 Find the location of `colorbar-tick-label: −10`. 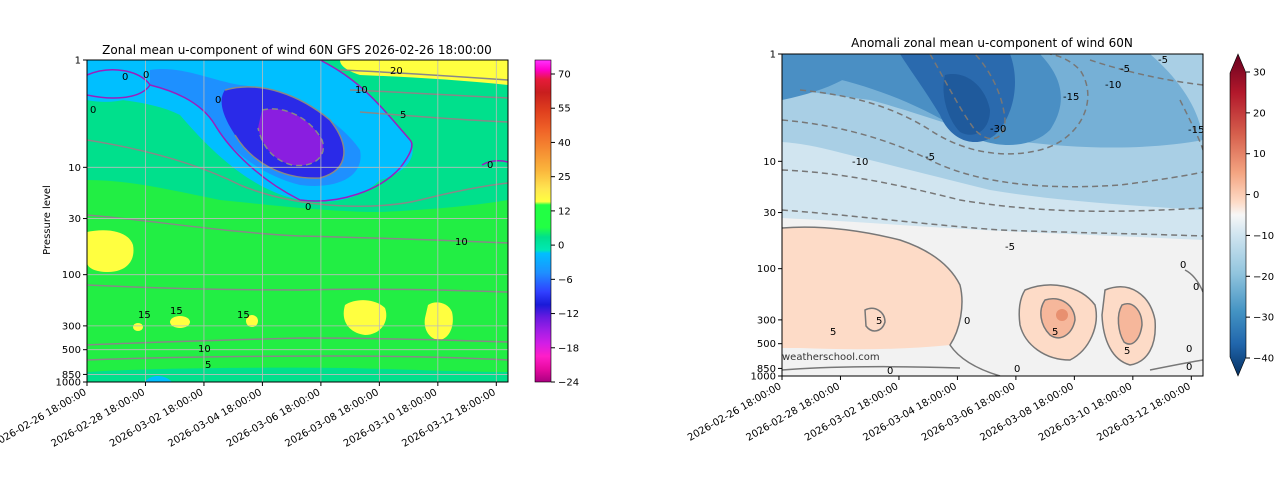

colorbar-tick-label: −10 is located at coordinates (1263, 236).